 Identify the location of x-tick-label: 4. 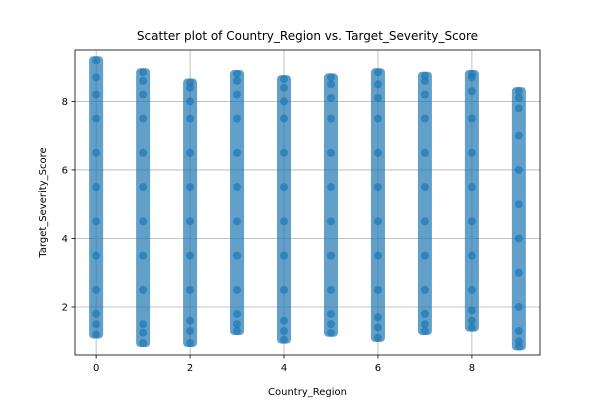
(284, 368).